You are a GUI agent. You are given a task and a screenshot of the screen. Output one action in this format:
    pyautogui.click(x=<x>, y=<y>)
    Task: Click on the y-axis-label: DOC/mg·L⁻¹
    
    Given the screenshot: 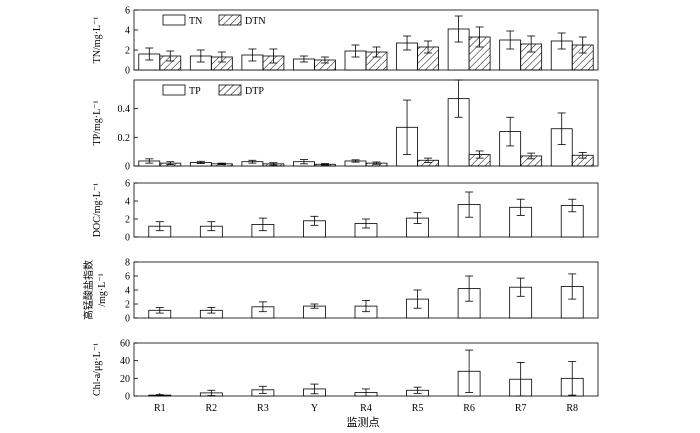 What is the action you would take?
    pyautogui.click(x=97, y=210)
    